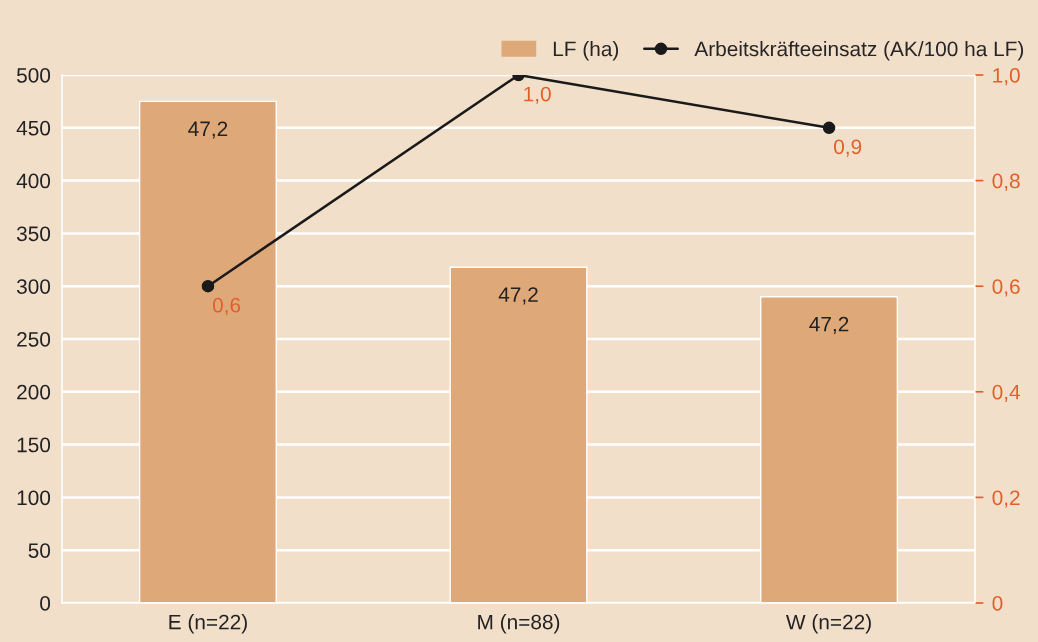 Image resolution: width=1038 pixels, height=642 pixels. What do you see at coordinates (1006, 288) in the screenshot?
I see `y2-tick-label: 0,6` at bounding box center [1006, 288].